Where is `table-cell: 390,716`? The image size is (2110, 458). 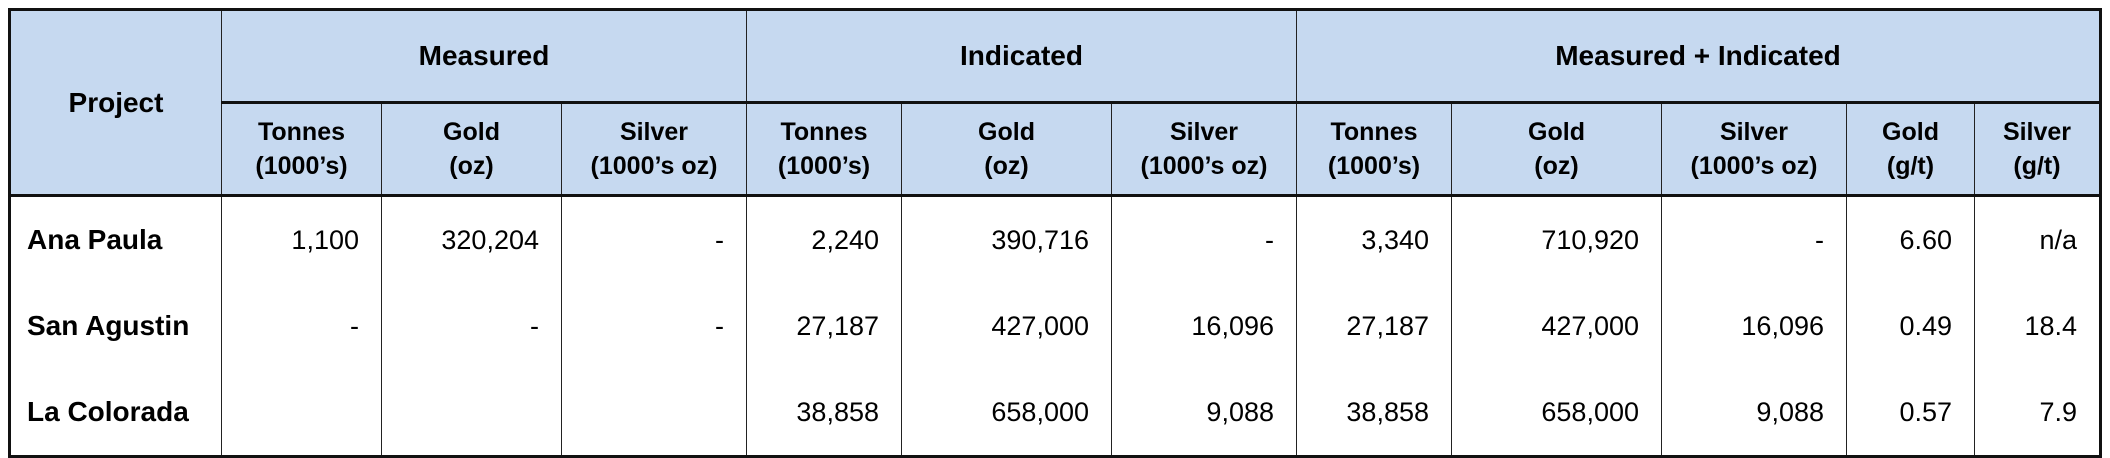 table-cell: 390,716 is located at coordinates (1006, 238).